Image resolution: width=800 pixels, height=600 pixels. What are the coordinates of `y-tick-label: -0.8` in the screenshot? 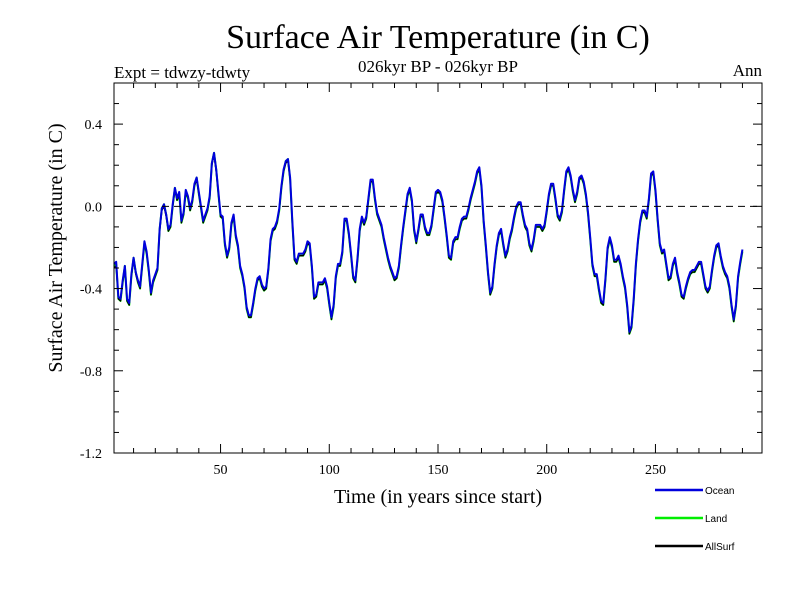 It's located at (91, 372).